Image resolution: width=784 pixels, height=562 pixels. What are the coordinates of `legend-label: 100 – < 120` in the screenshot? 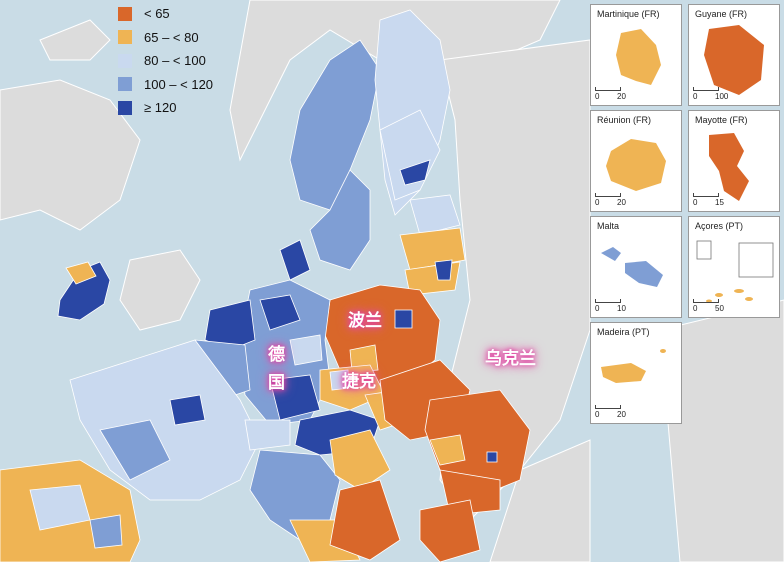 It's located at (179, 84).